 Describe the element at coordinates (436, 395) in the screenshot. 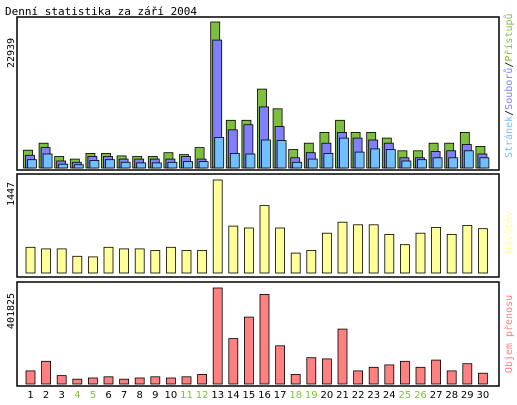

I see `x-tick-label-day-27: 27` at that location.